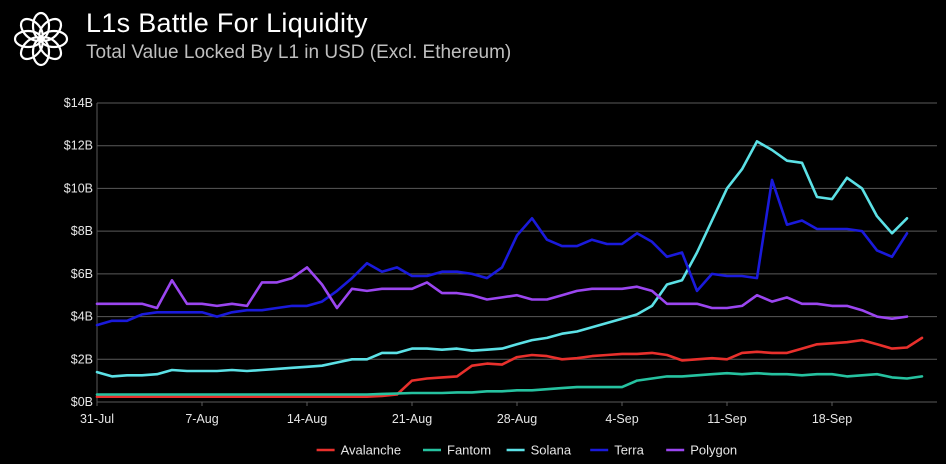 This screenshot has height=464, width=946. Describe the element at coordinates (82, 359) in the screenshot. I see `y-tick-label: $2B` at that location.